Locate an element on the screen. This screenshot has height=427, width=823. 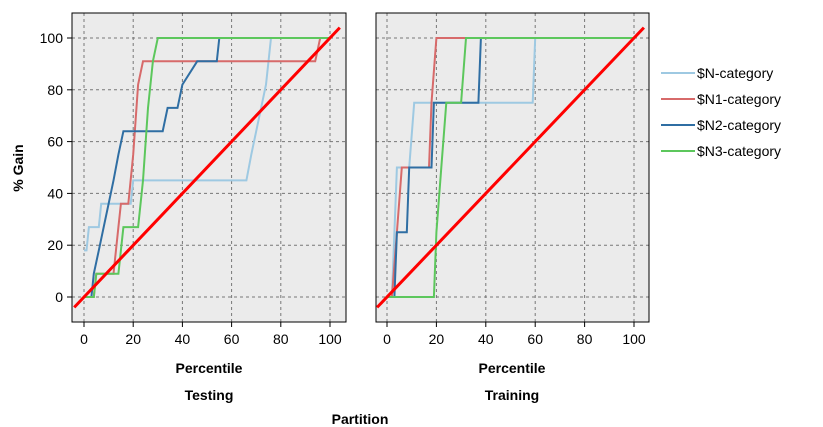
legend-label: $N3-category is located at coordinates (739, 151).